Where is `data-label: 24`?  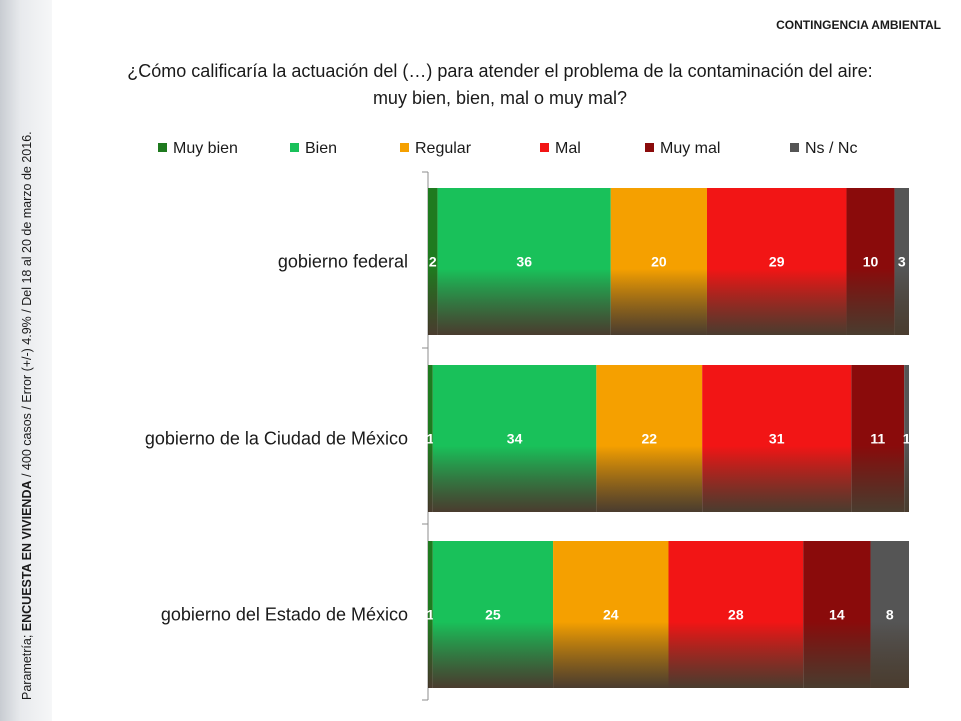 data-label: 24 is located at coordinates (611, 615).